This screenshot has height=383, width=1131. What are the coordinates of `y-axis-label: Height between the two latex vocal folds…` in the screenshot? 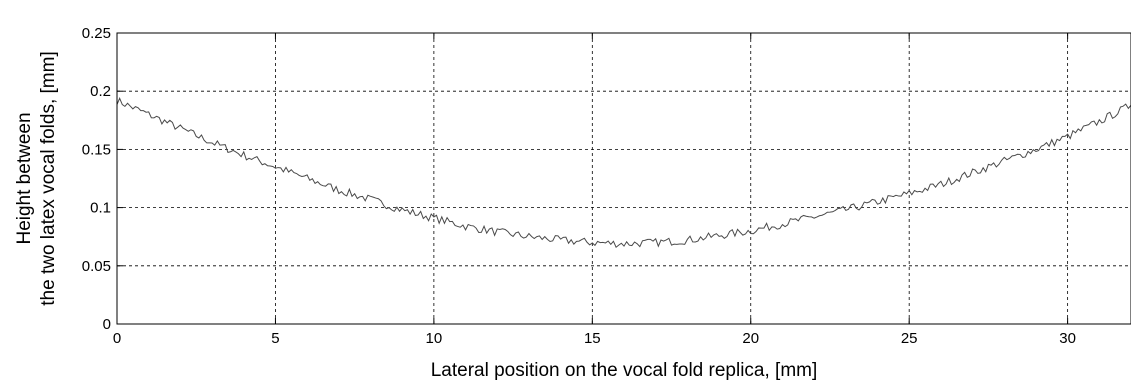 It's located at (36, 178).